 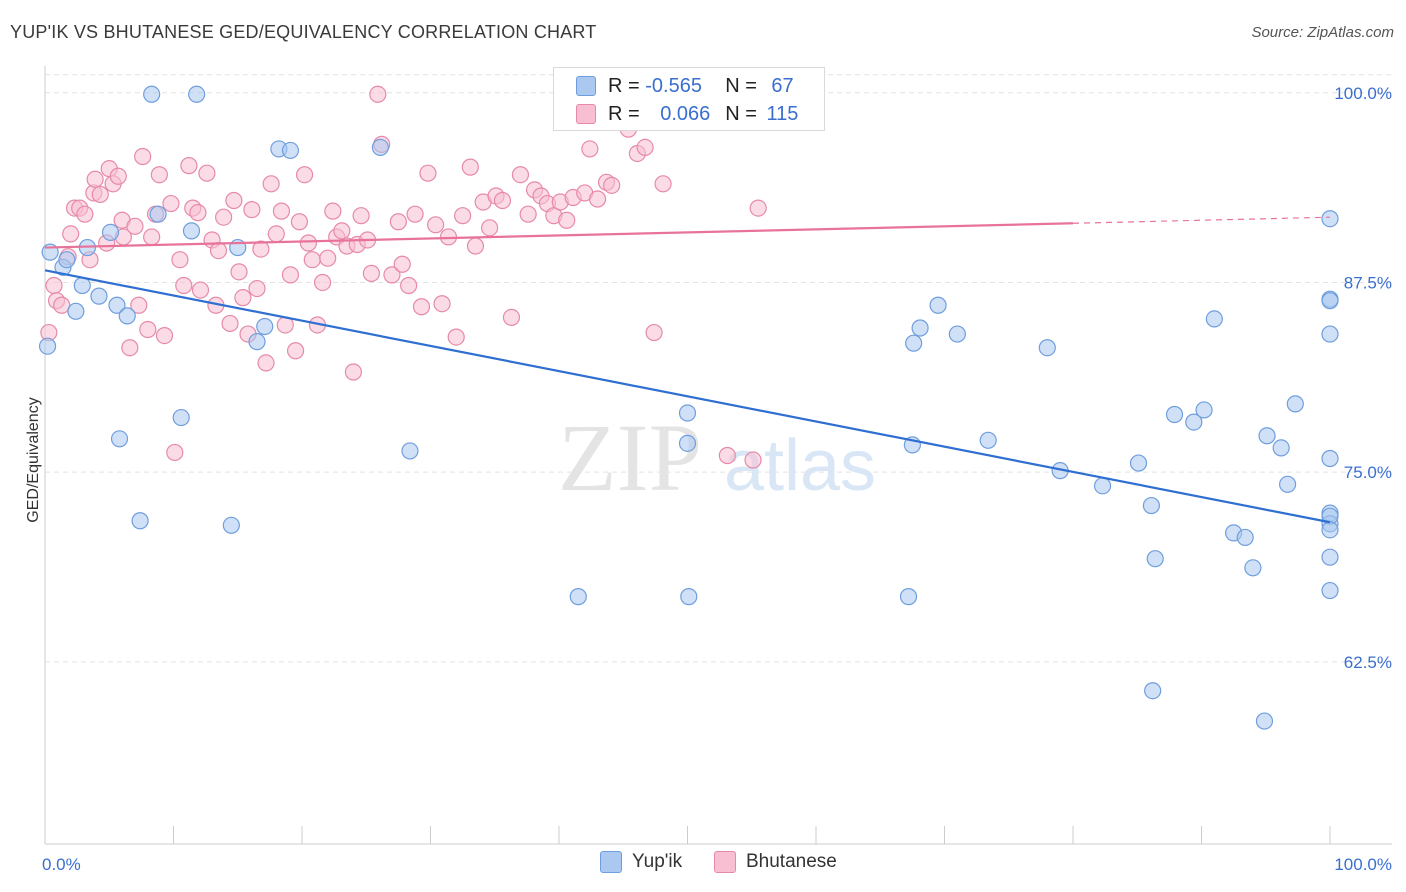 What do you see at coordinates (559, 235) in the screenshot?
I see `trend-line-bhutanese` at bounding box center [559, 235].